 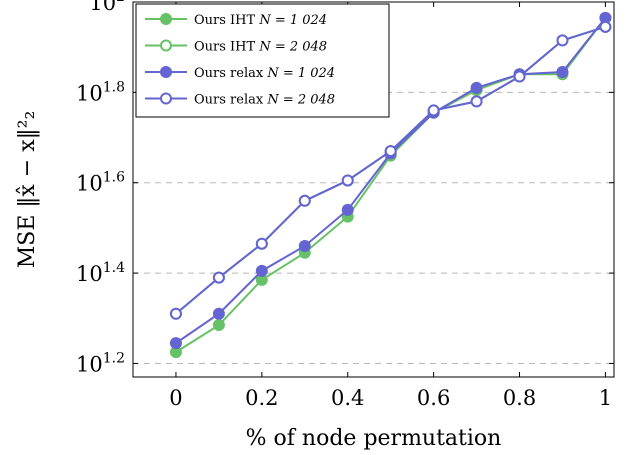 I want to click on legend-item: Ours IHT N = 2 048, so click(x=236, y=47).